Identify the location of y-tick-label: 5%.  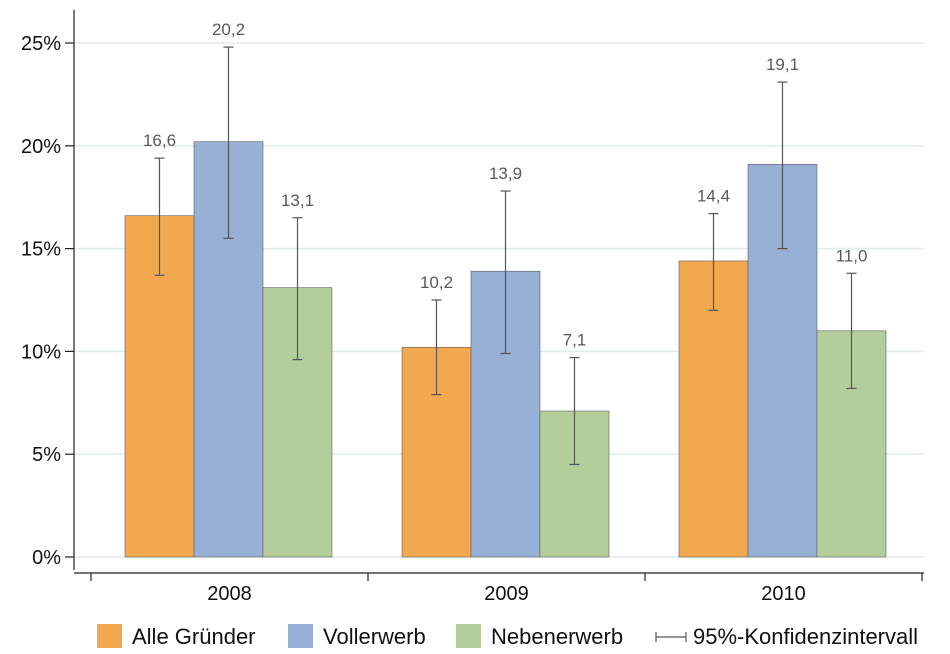
(46, 455).